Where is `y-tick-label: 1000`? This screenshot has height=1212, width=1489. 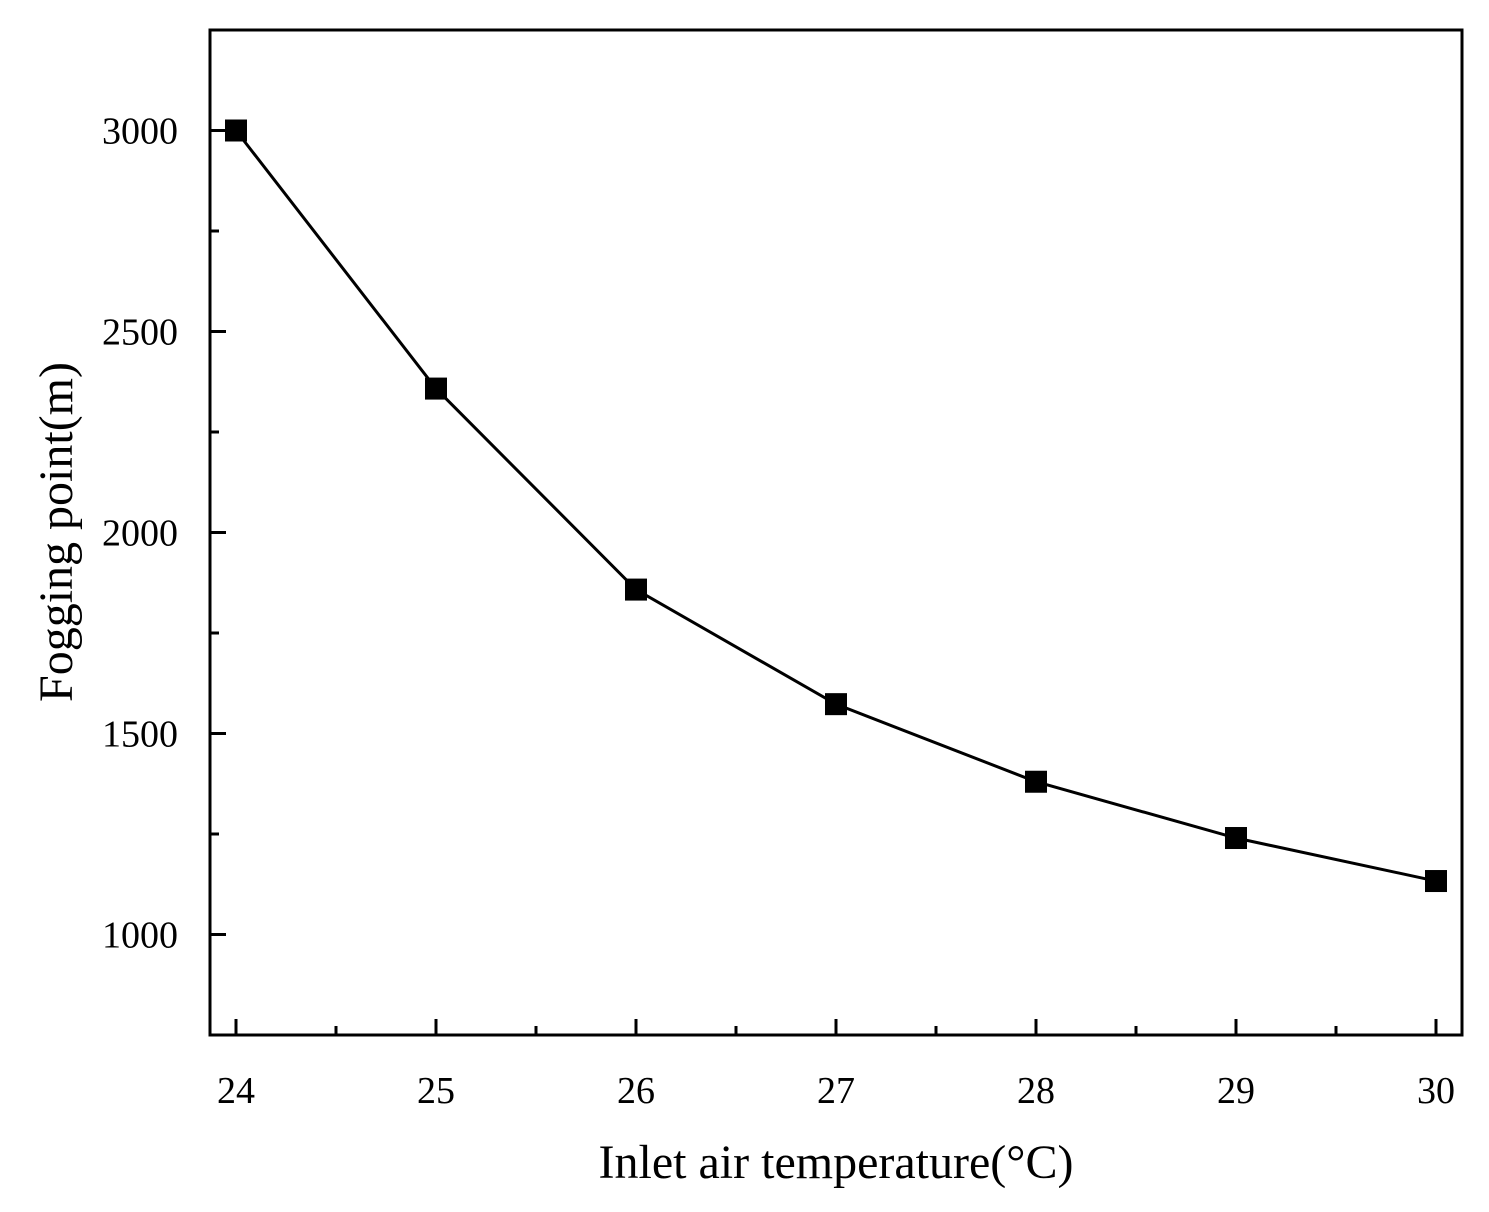 y-tick-label: 1000 is located at coordinates (140, 936).